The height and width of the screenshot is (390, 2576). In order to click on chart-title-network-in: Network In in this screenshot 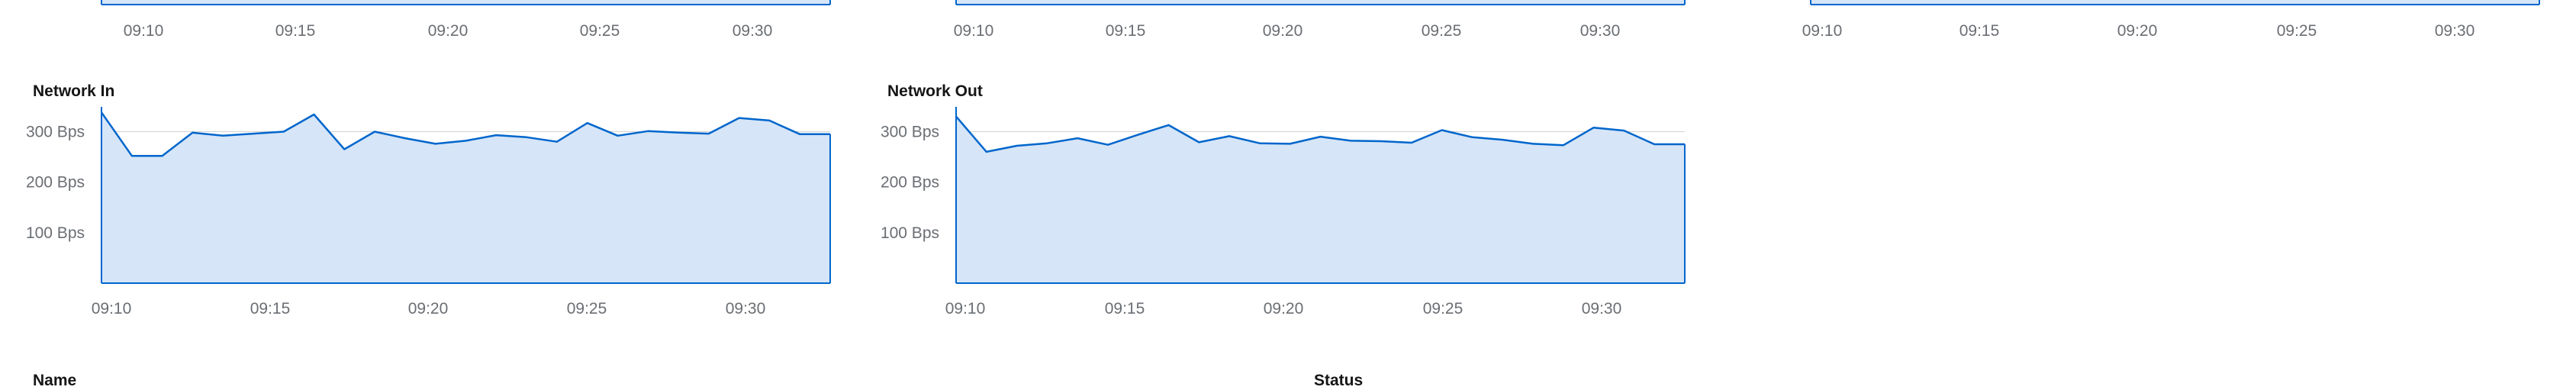, I will do `click(74, 91)`.